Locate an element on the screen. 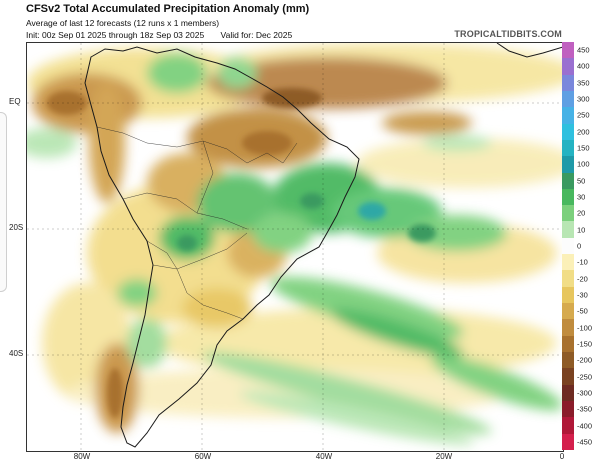 The height and width of the screenshot is (464, 600). colorbar-tick-label: -50 is located at coordinates (582, 311).